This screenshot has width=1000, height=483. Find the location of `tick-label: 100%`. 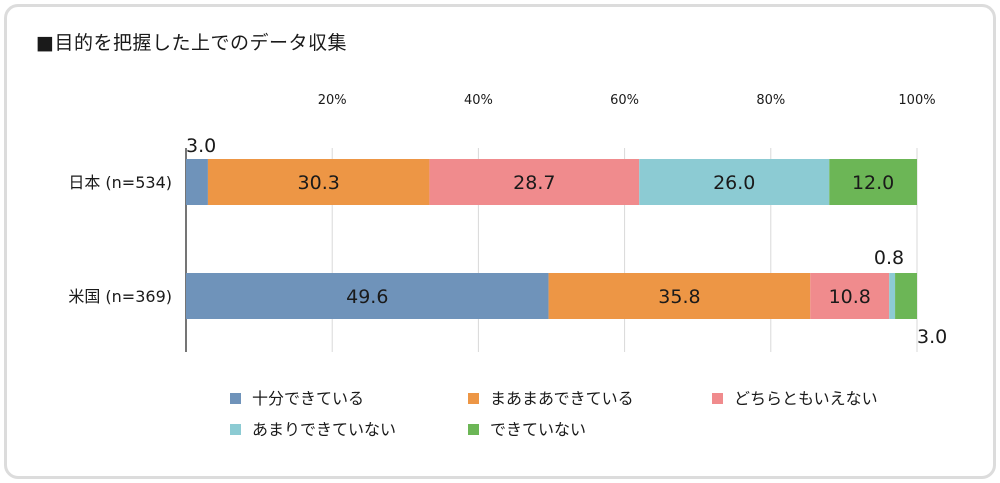

tick-label: 100% is located at coordinates (916, 100).